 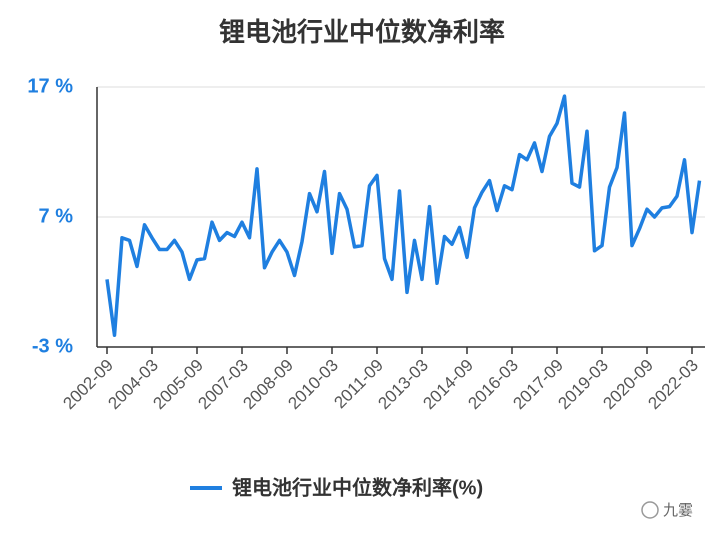 I want to click on y-tick-label: -3 %, so click(x=52, y=346).